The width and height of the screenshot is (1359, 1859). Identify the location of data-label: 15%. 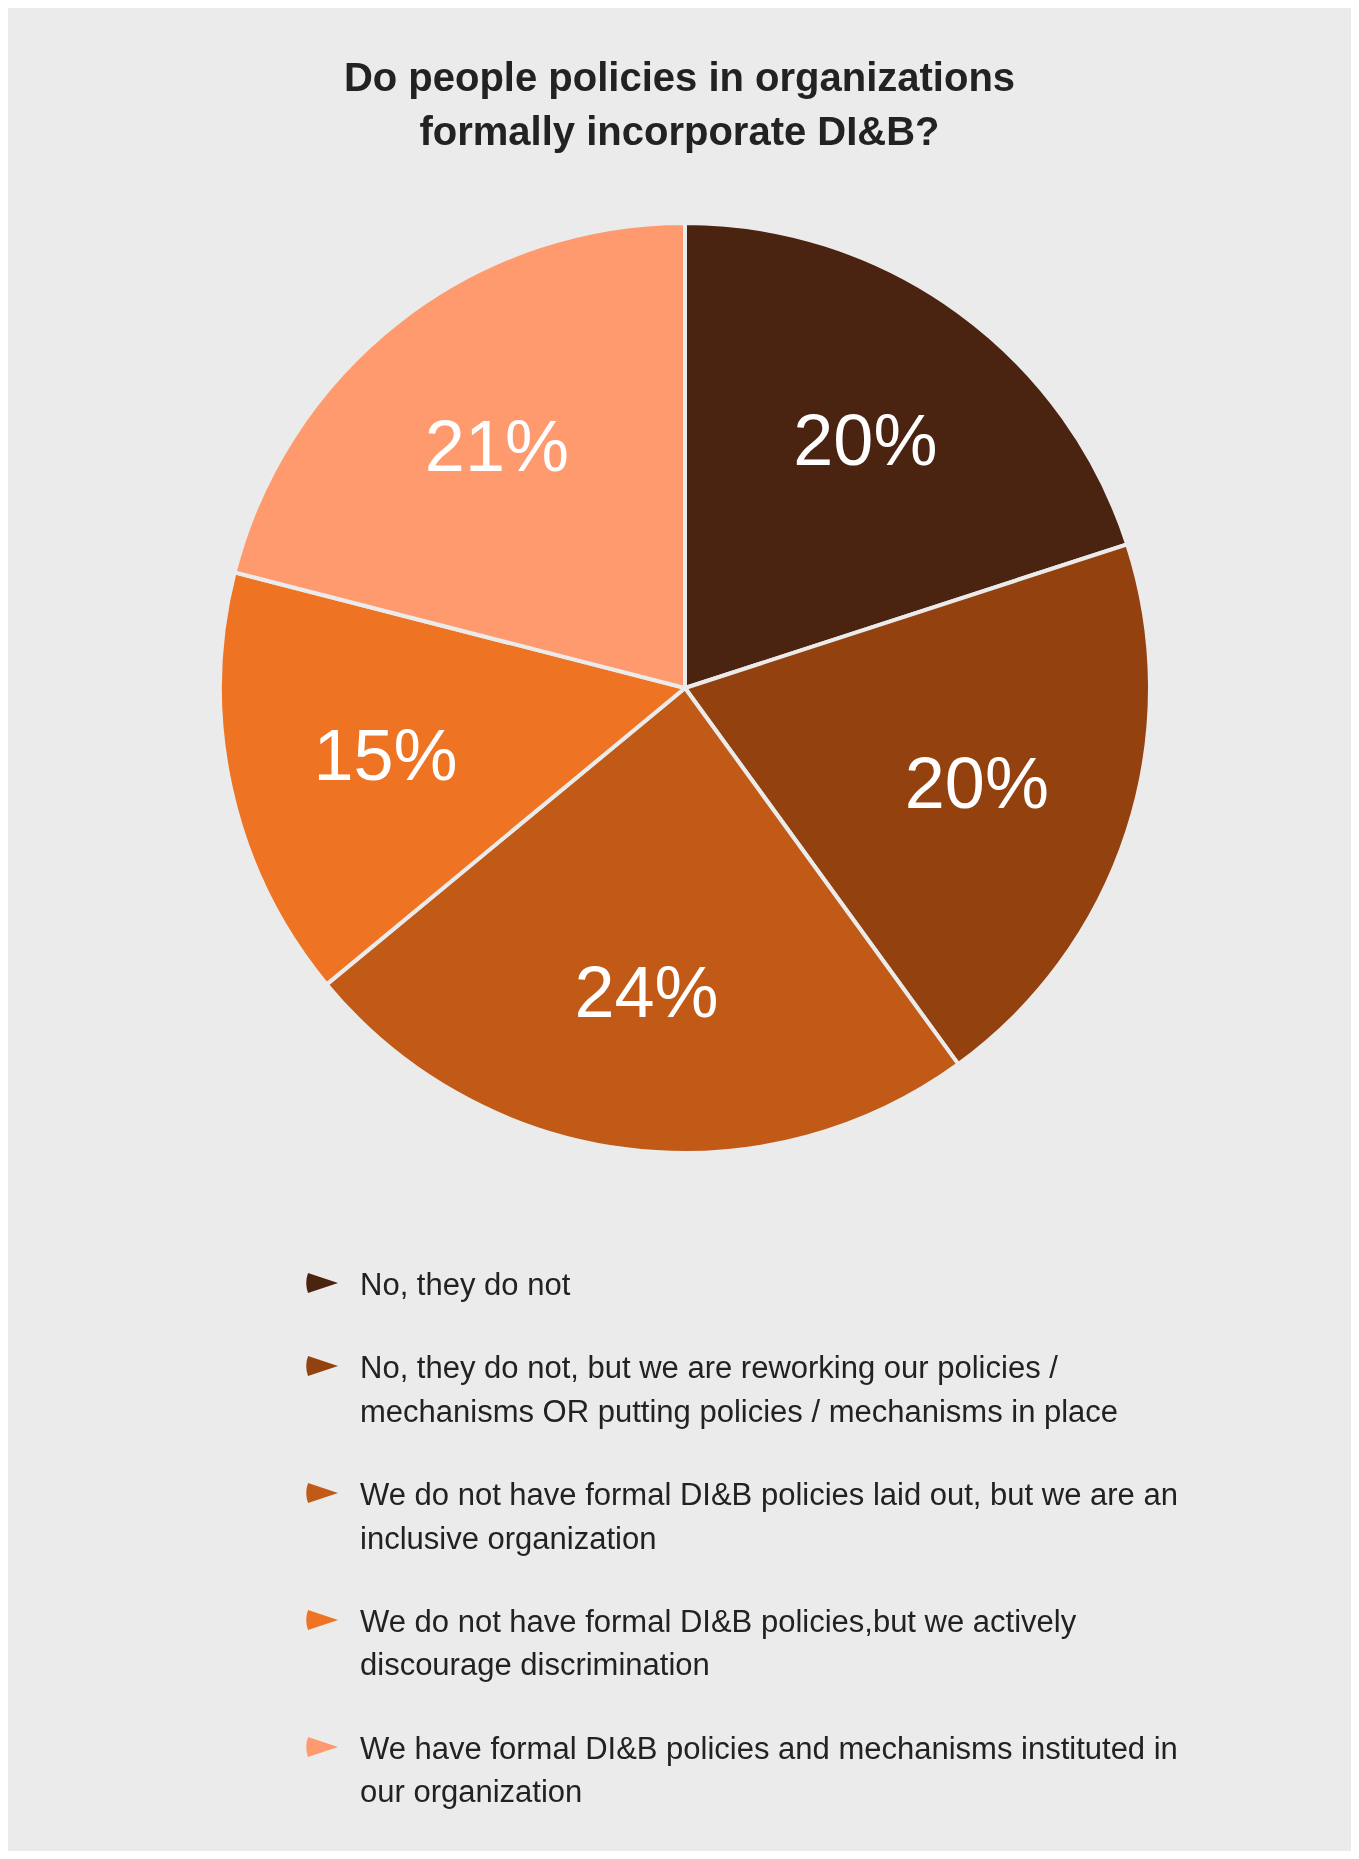
(385, 754).